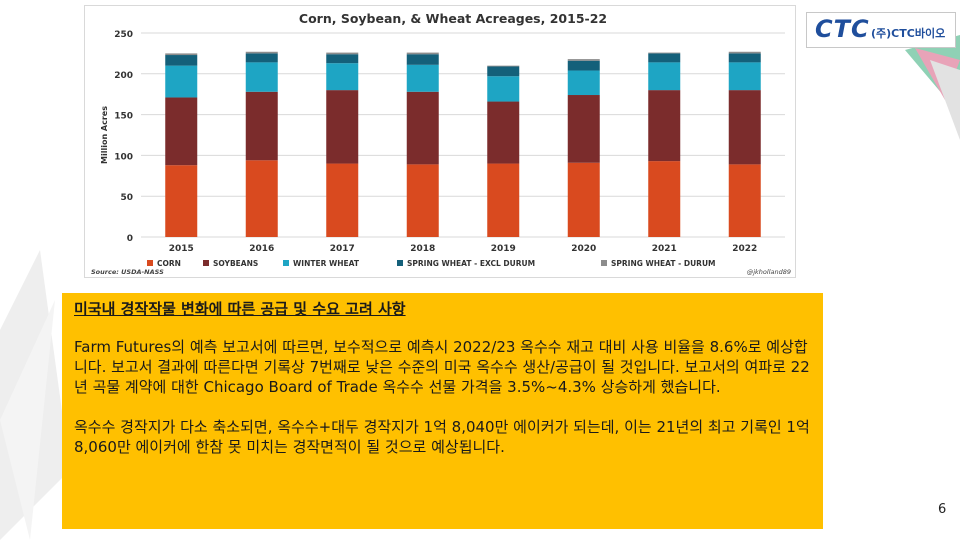 The height and width of the screenshot is (540, 960). I want to click on bar-2019-spring-wheat-excl-durum, so click(503, 71).